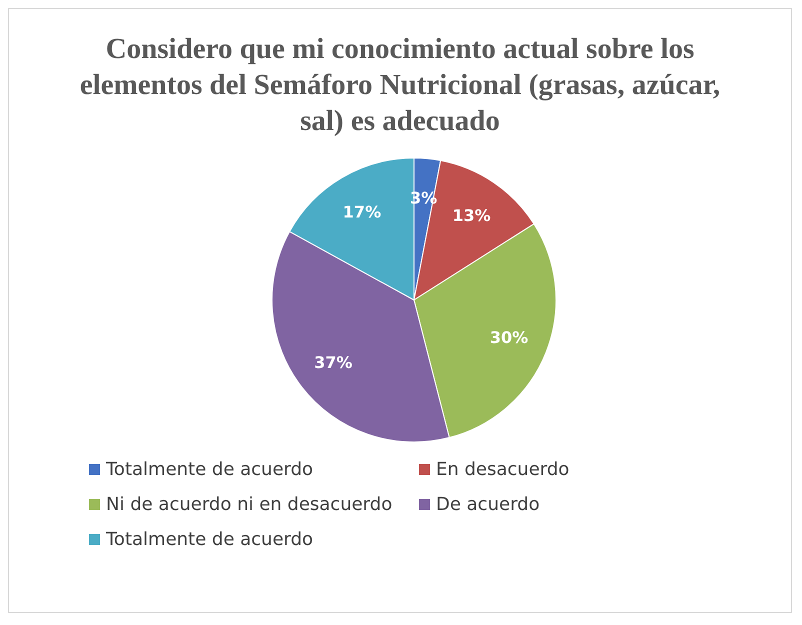  What do you see at coordinates (249, 504) in the screenshot?
I see `legend-label: Ni de acuerdo ni en desacuerdo` at bounding box center [249, 504].